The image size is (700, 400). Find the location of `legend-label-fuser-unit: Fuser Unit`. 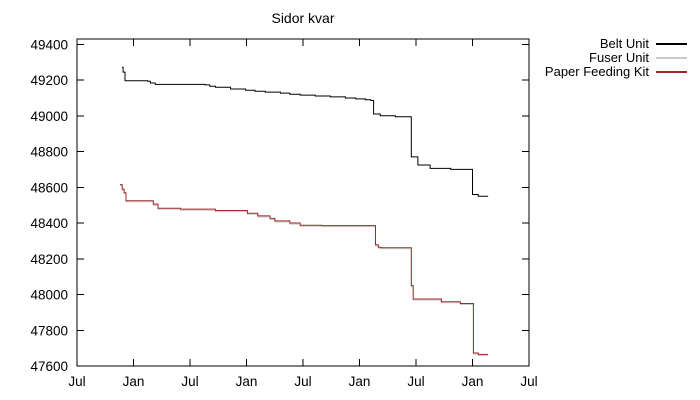

legend-label-fuser-unit: Fuser Unit is located at coordinates (619, 57).